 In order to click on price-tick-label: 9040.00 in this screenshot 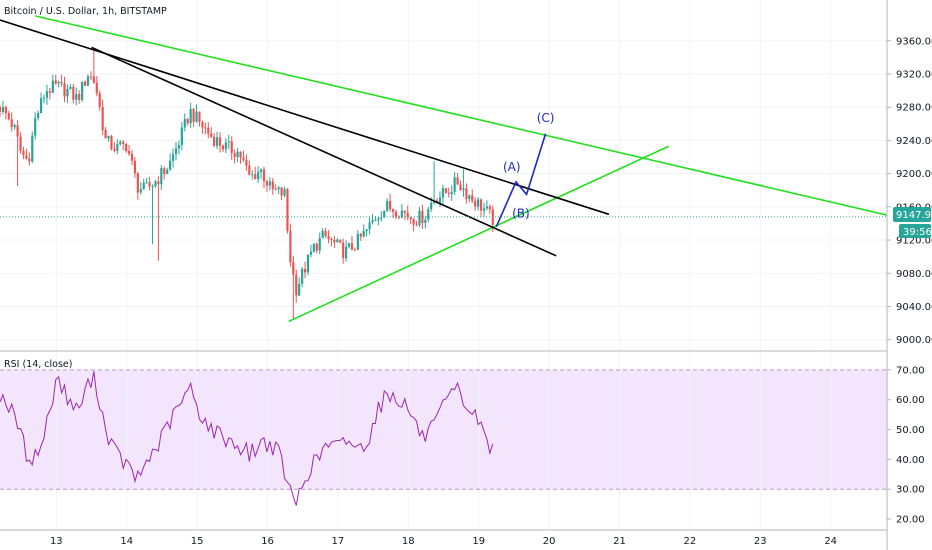, I will do `click(914, 307)`.